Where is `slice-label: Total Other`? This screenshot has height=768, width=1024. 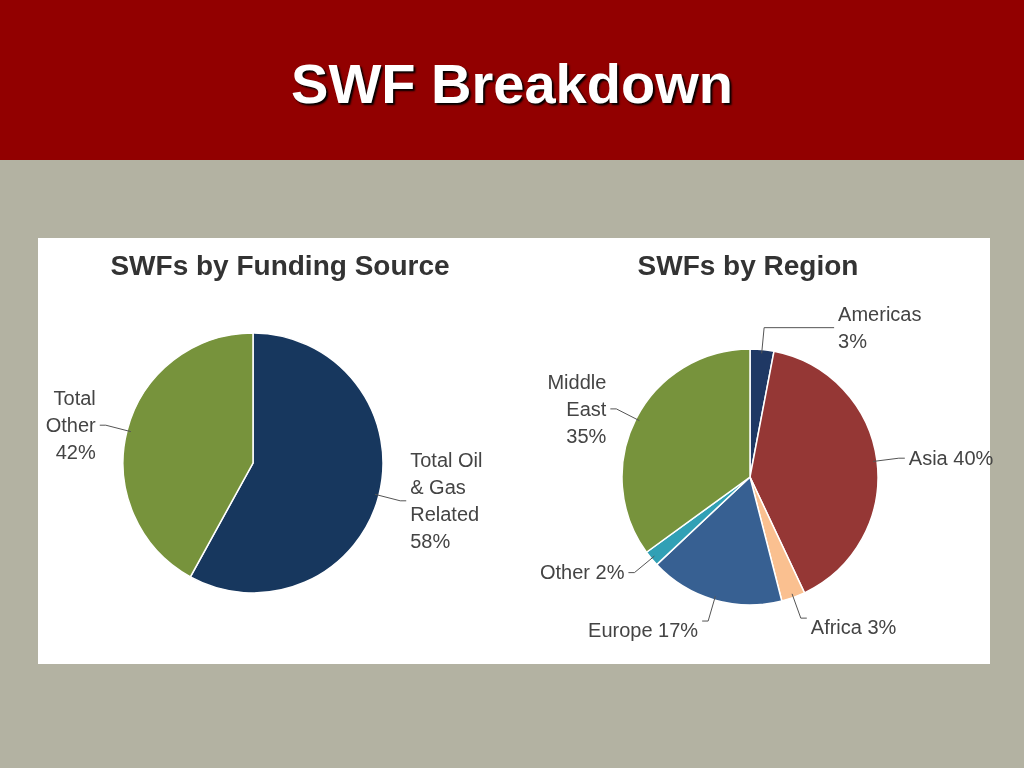 slice-label: Total Other is located at coordinates (71, 411).